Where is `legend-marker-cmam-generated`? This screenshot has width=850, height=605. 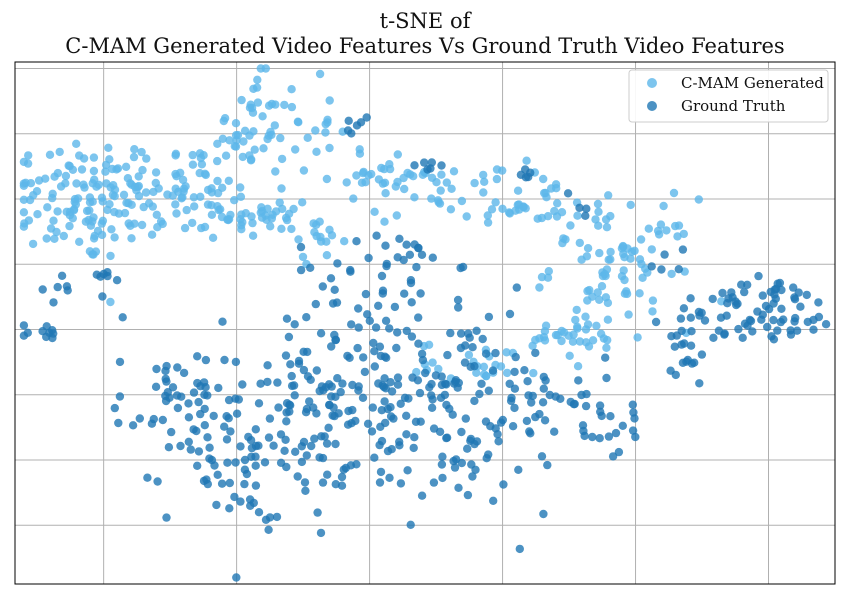 legend-marker-cmam-generated is located at coordinates (652, 83).